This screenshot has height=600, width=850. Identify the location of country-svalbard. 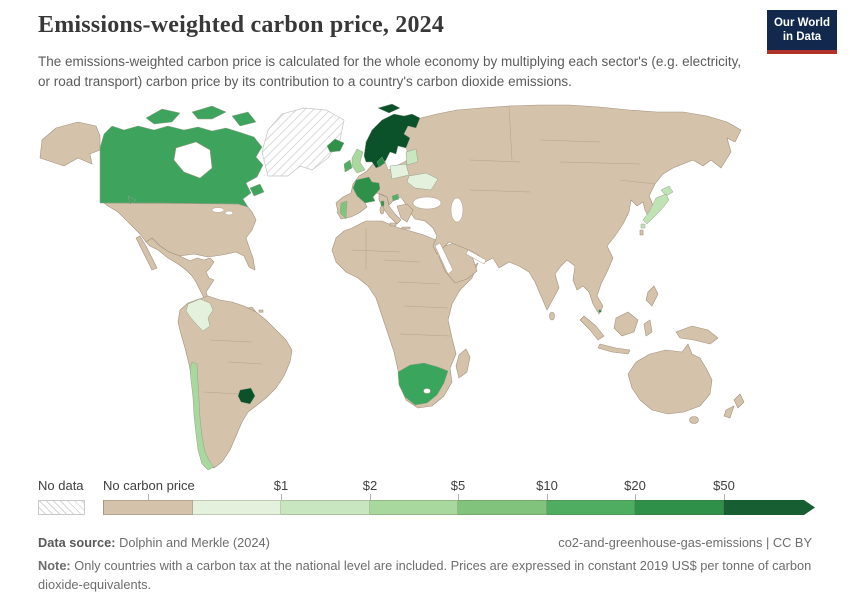
(389, 108).